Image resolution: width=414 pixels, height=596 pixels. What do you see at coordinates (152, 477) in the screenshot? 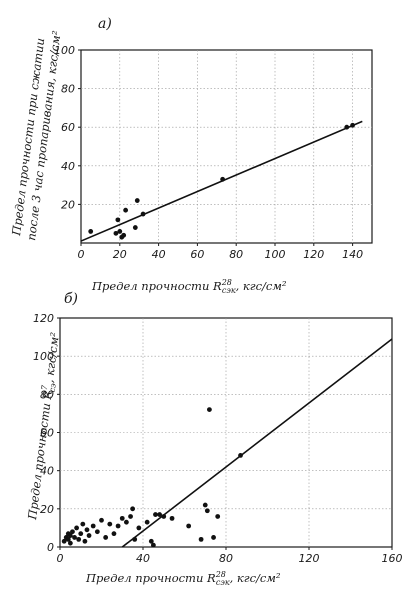
I see `panel-b-data-points` at bounding box center [152, 477].